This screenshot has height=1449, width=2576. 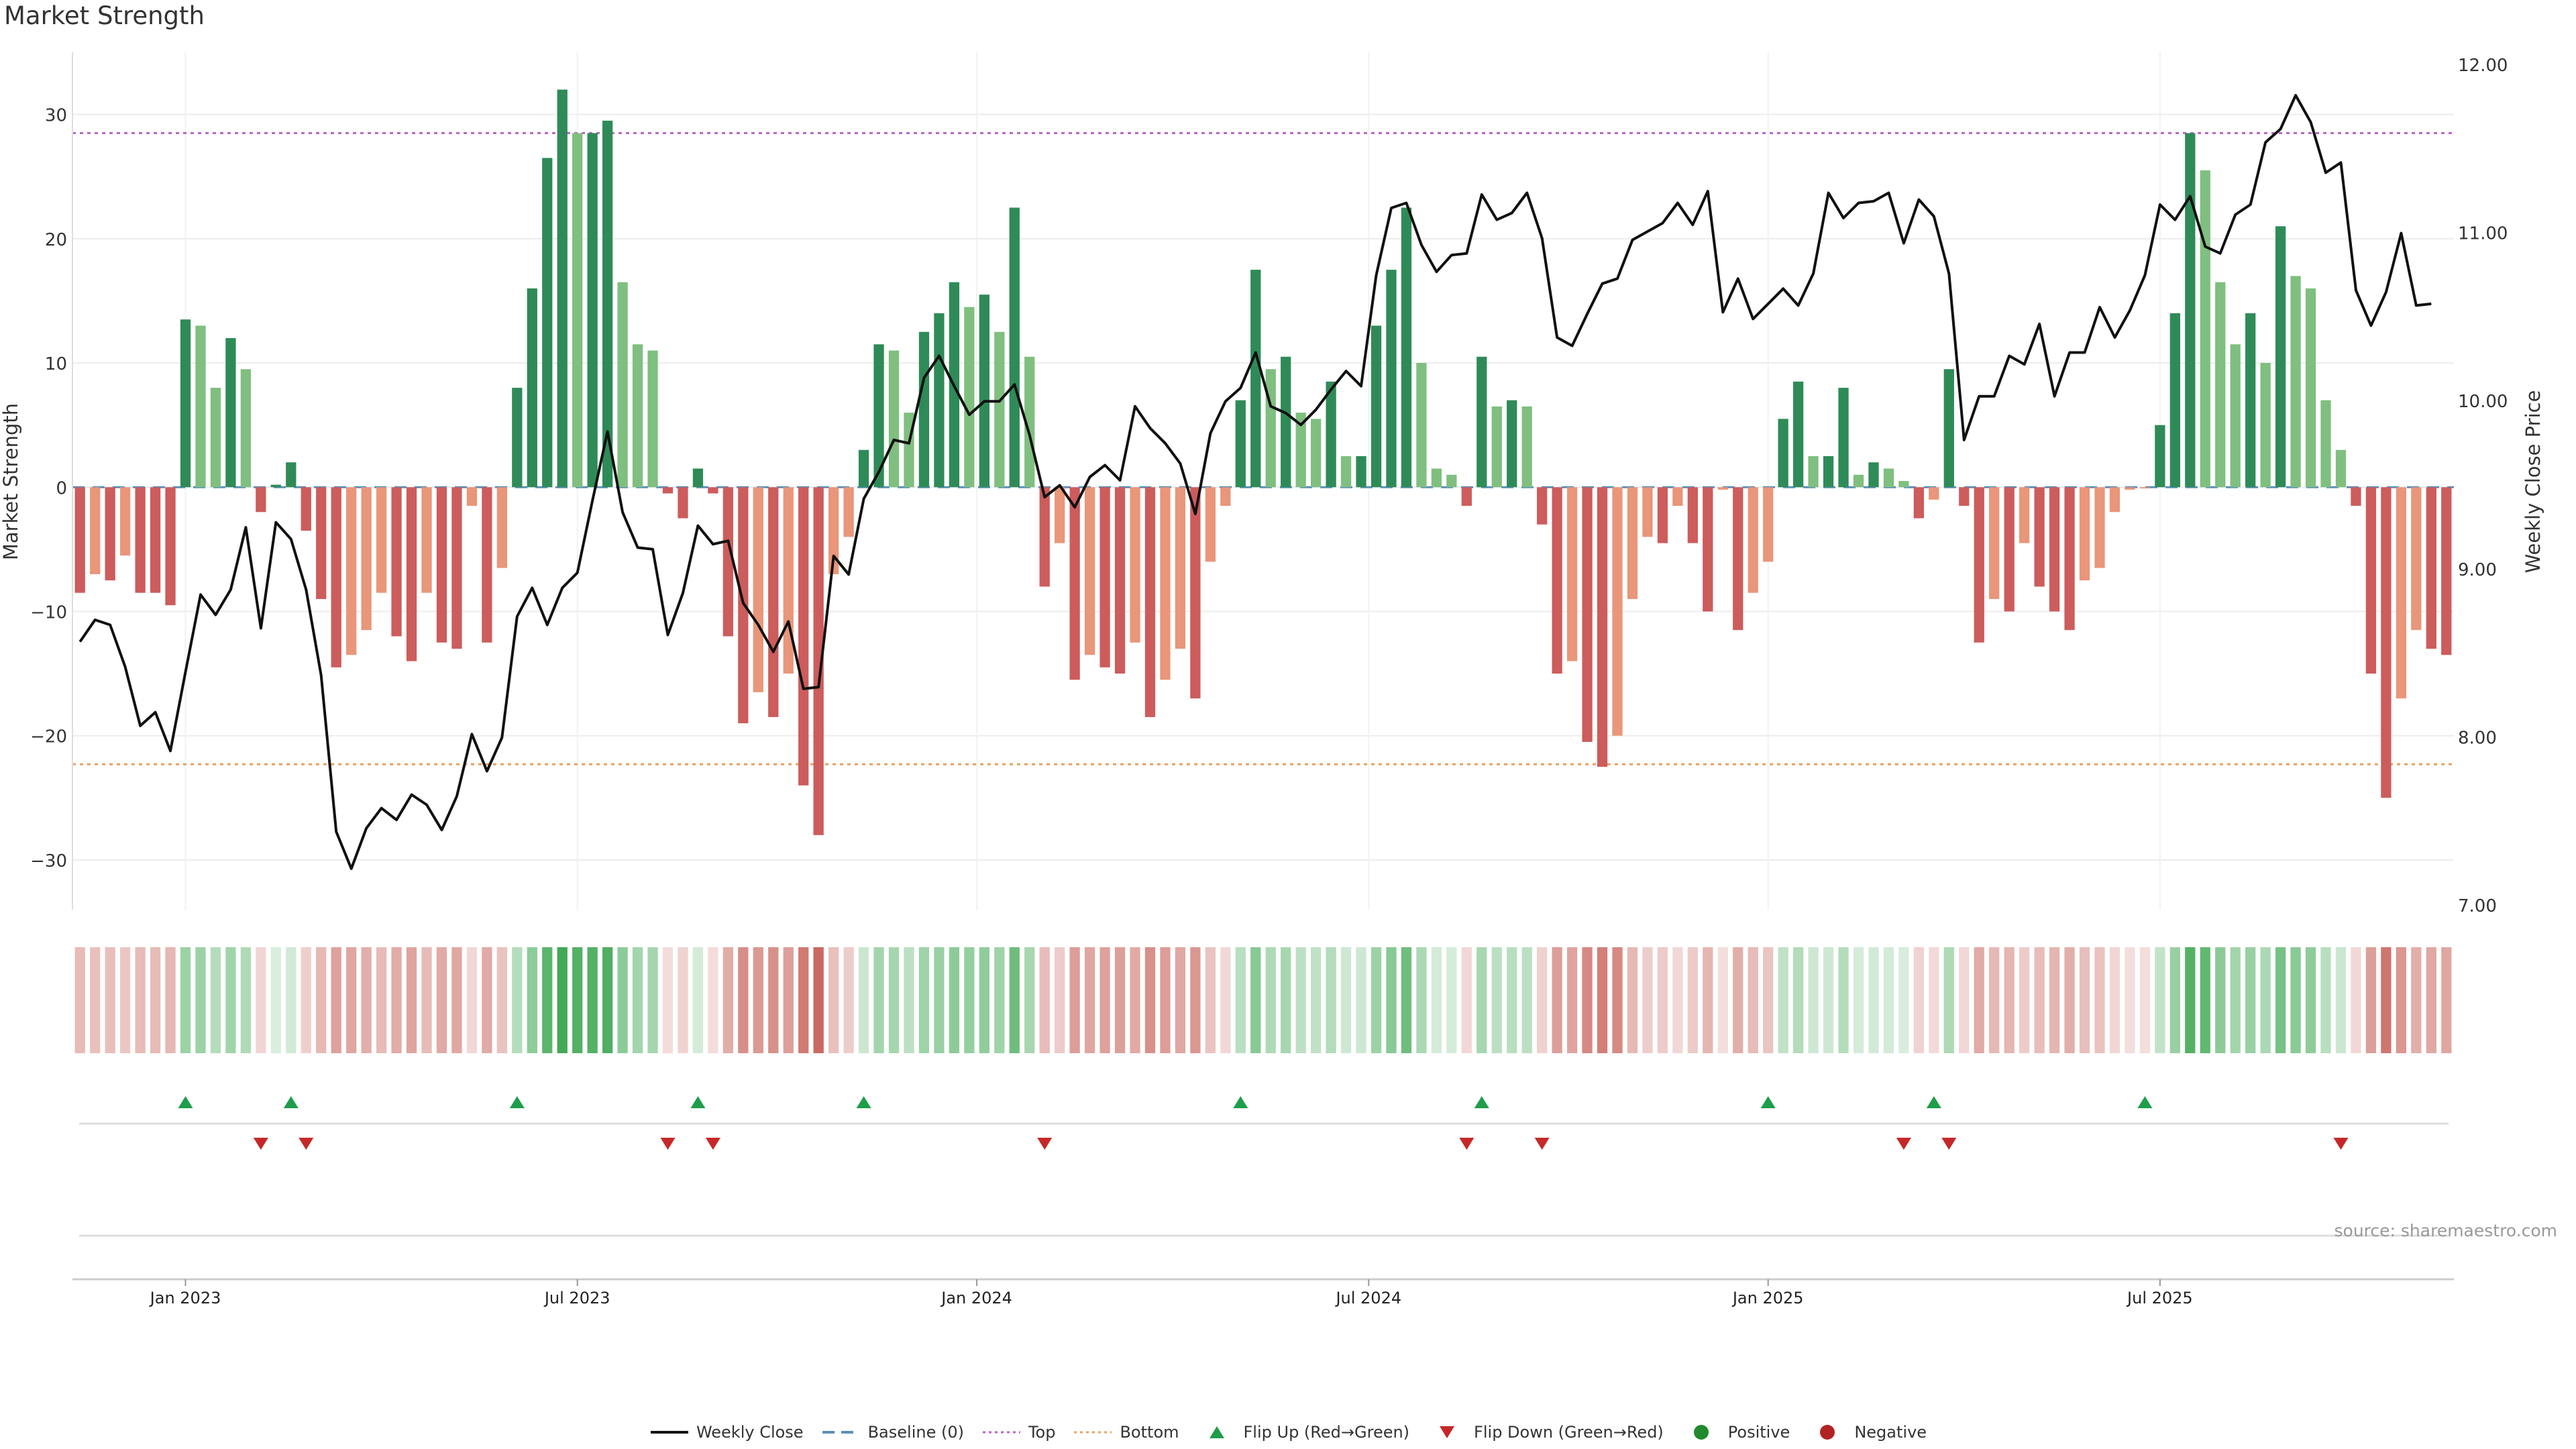 What do you see at coordinates (1768, 1102) in the screenshot?
I see `flip-up-marker` at bounding box center [1768, 1102].